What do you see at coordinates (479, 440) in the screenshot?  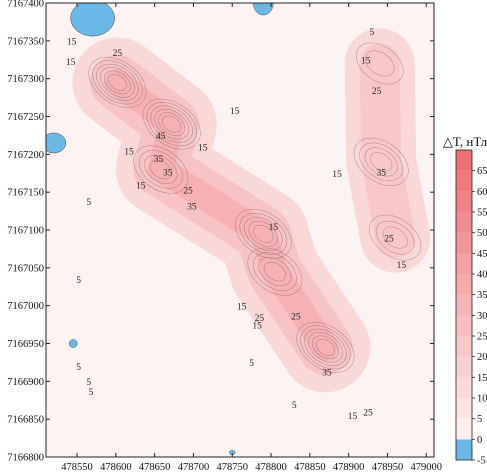 I see `colorbar-label: 0` at bounding box center [479, 440].